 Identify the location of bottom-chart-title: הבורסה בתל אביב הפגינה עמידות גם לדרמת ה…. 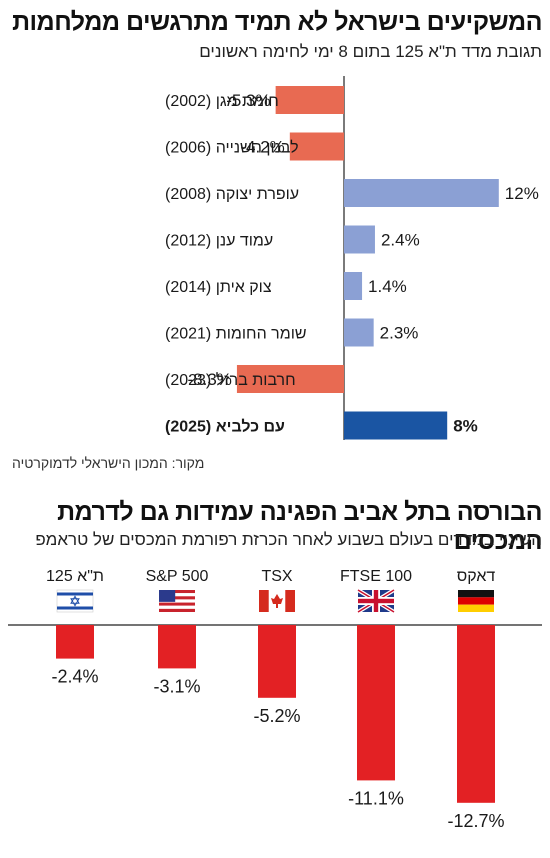
(299, 526).